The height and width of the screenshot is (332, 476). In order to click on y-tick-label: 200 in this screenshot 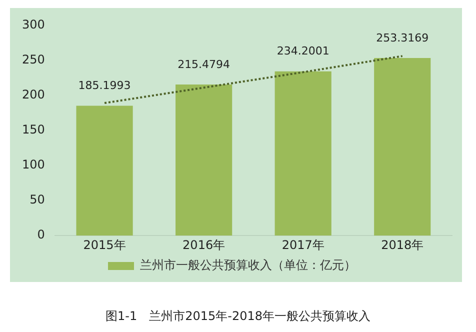, I will do `click(33, 94)`.